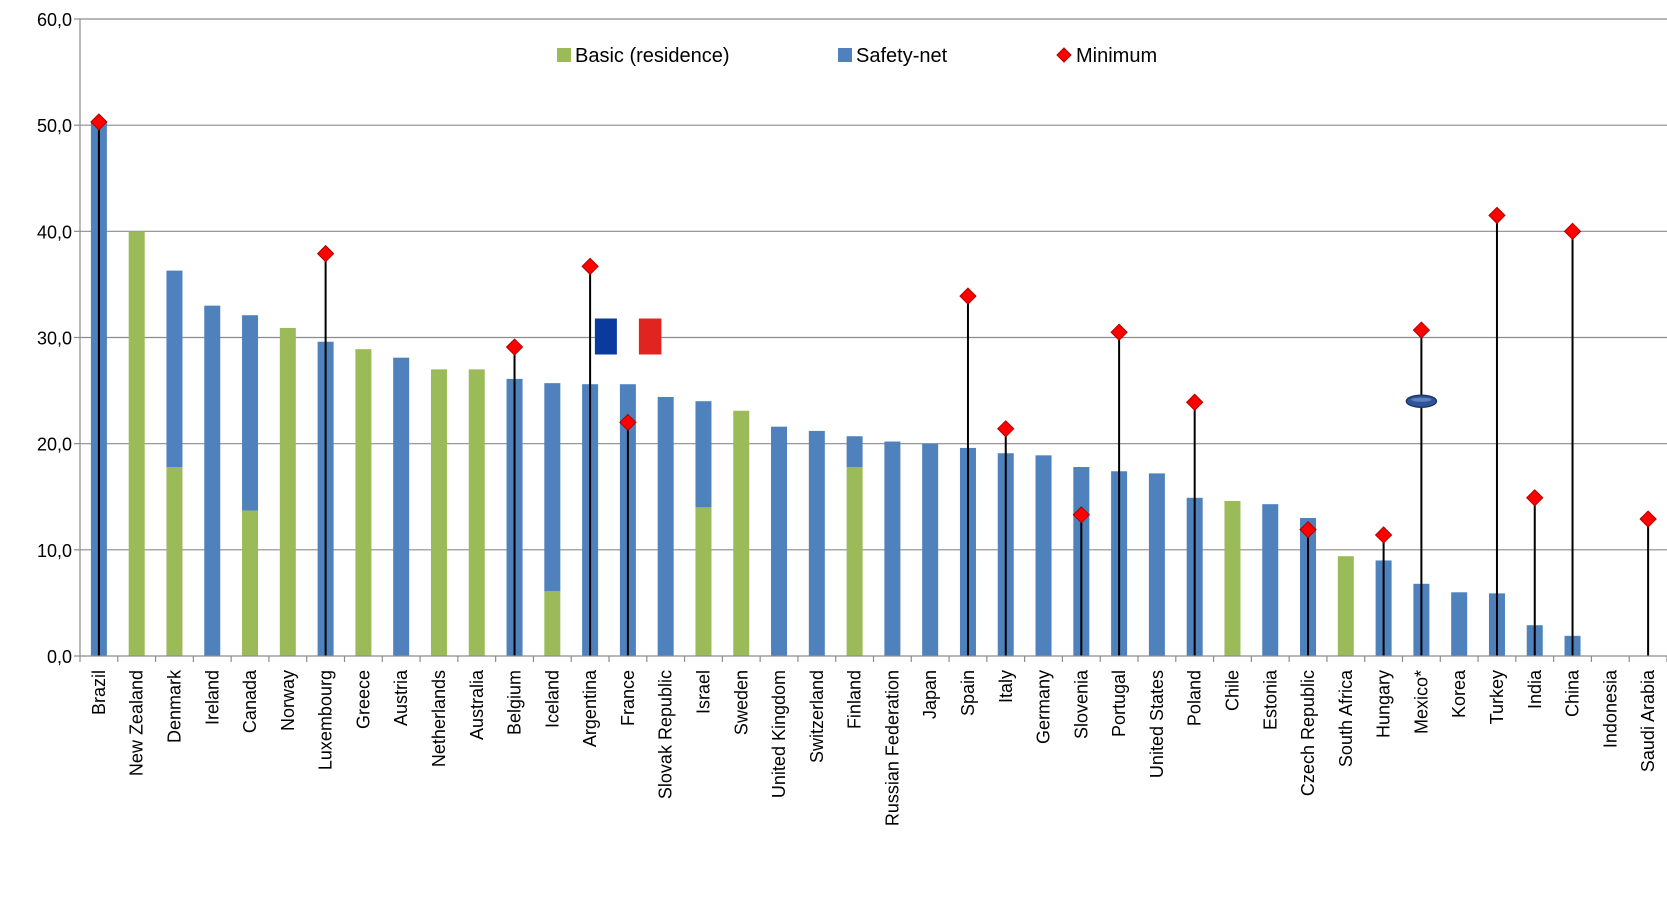 This screenshot has width=1667, height=921. What do you see at coordinates (514, 347) in the screenshot?
I see `minimum-marker-belgium` at bounding box center [514, 347].